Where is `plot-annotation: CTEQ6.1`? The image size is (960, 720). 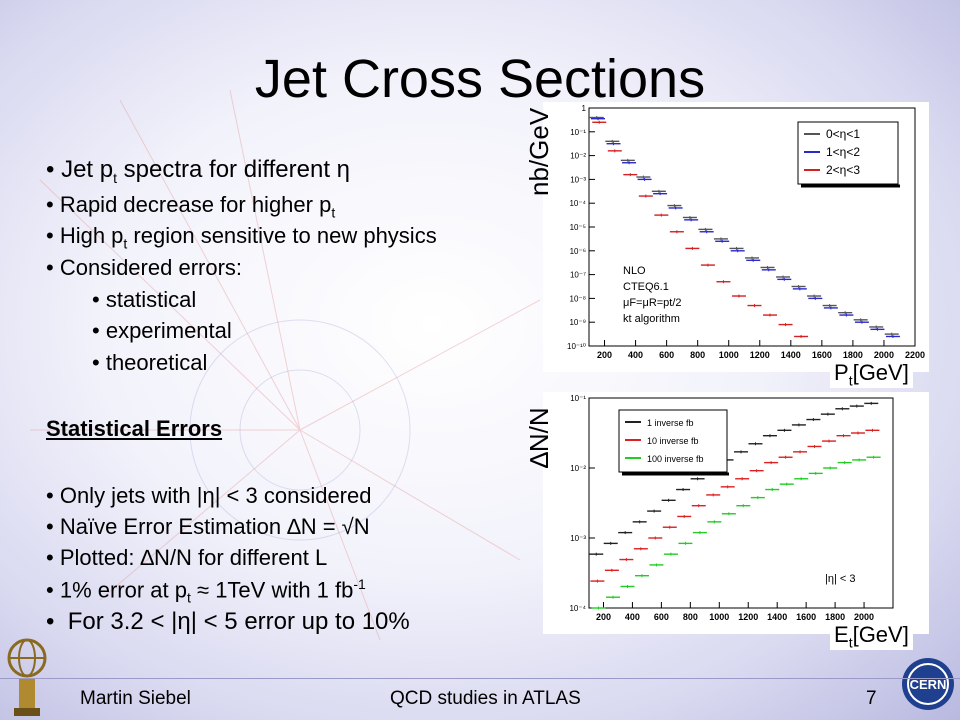
plot-annotation: CTEQ6.1 is located at coordinates (646, 287).